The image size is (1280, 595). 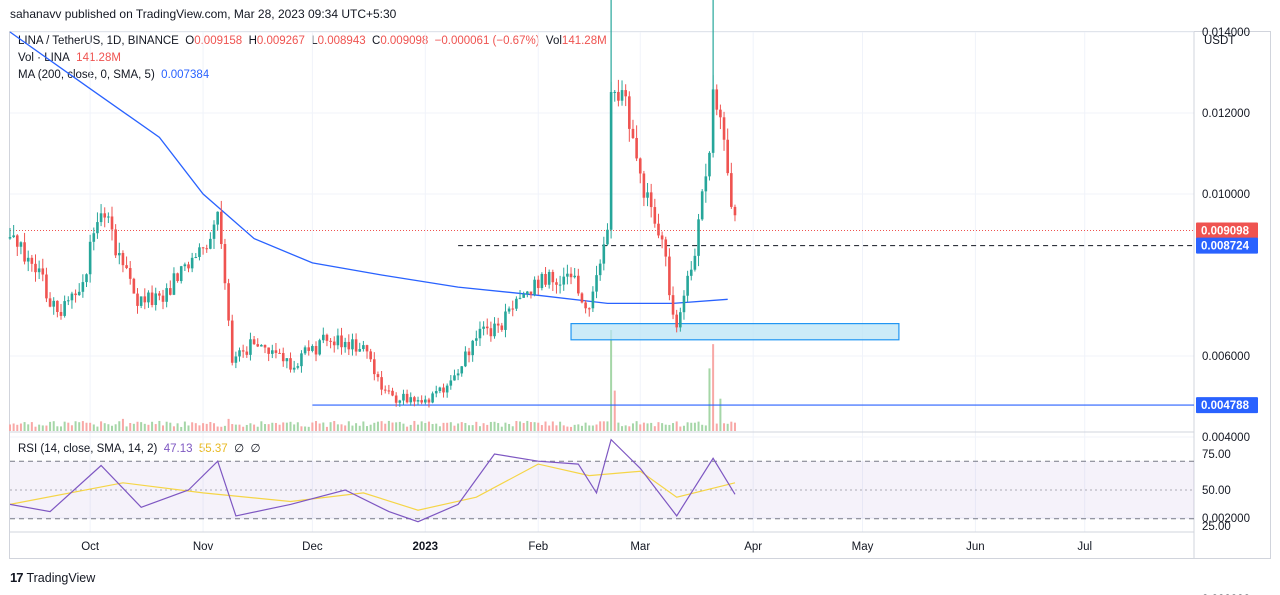 What do you see at coordinates (178, 449) in the screenshot?
I see `rsi-value: 47.13` at bounding box center [178, 449].